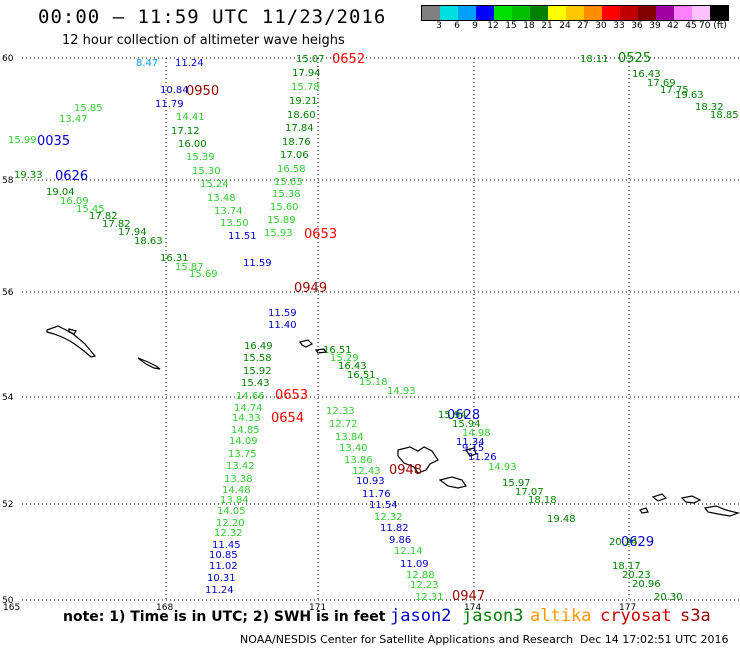  Describe the element at coordinates (709, 107) in the screenshot. I see `wave-height-label: 18.32` at that location.